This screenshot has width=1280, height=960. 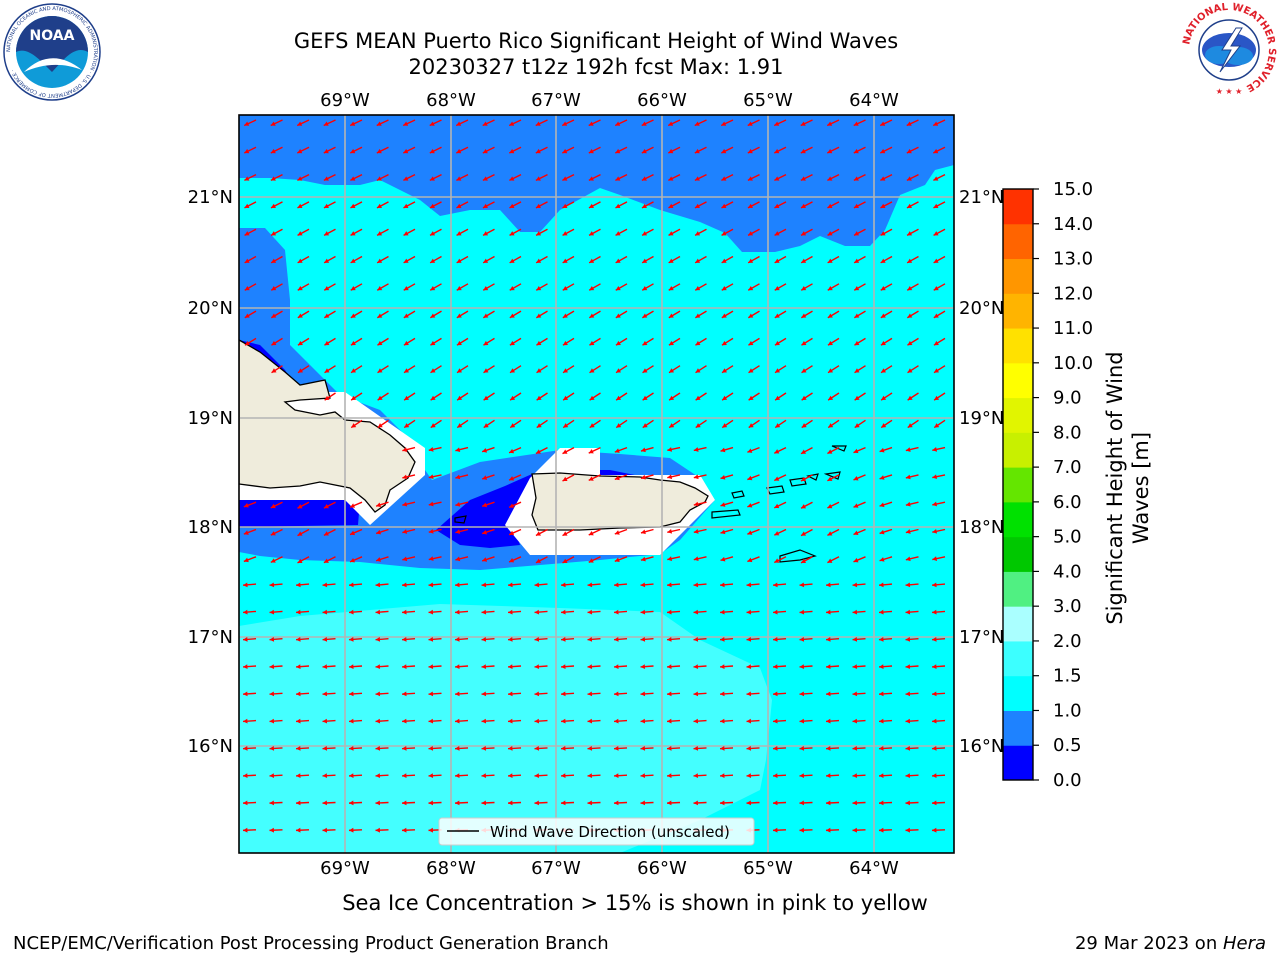 What do you see at coordinates (1229, 49) in the screenshot?
I see `nws-logo: NATIONAL WEATHER SERVICE ★ ★ ★` at bounding box center [1229, 49].